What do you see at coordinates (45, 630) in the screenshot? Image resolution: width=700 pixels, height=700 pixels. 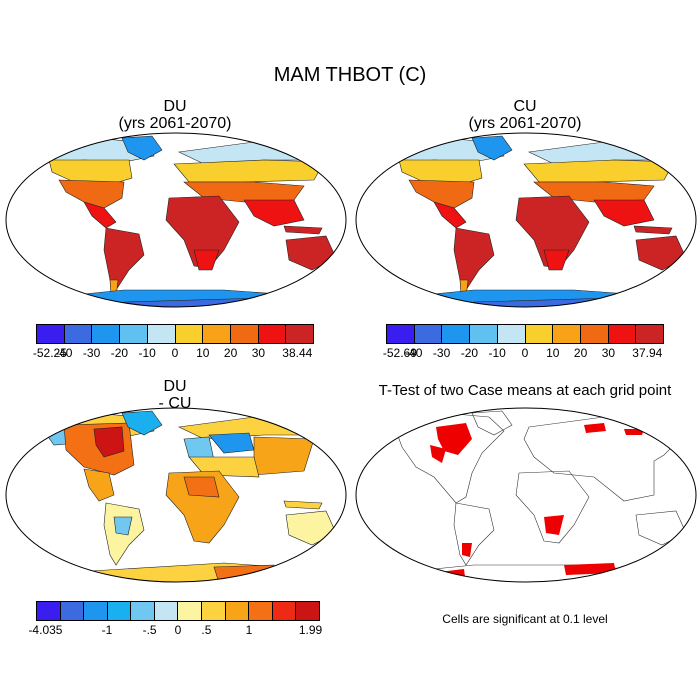 I see `colorbar-tick-label: -4.035` at bounding box center [45, 630].